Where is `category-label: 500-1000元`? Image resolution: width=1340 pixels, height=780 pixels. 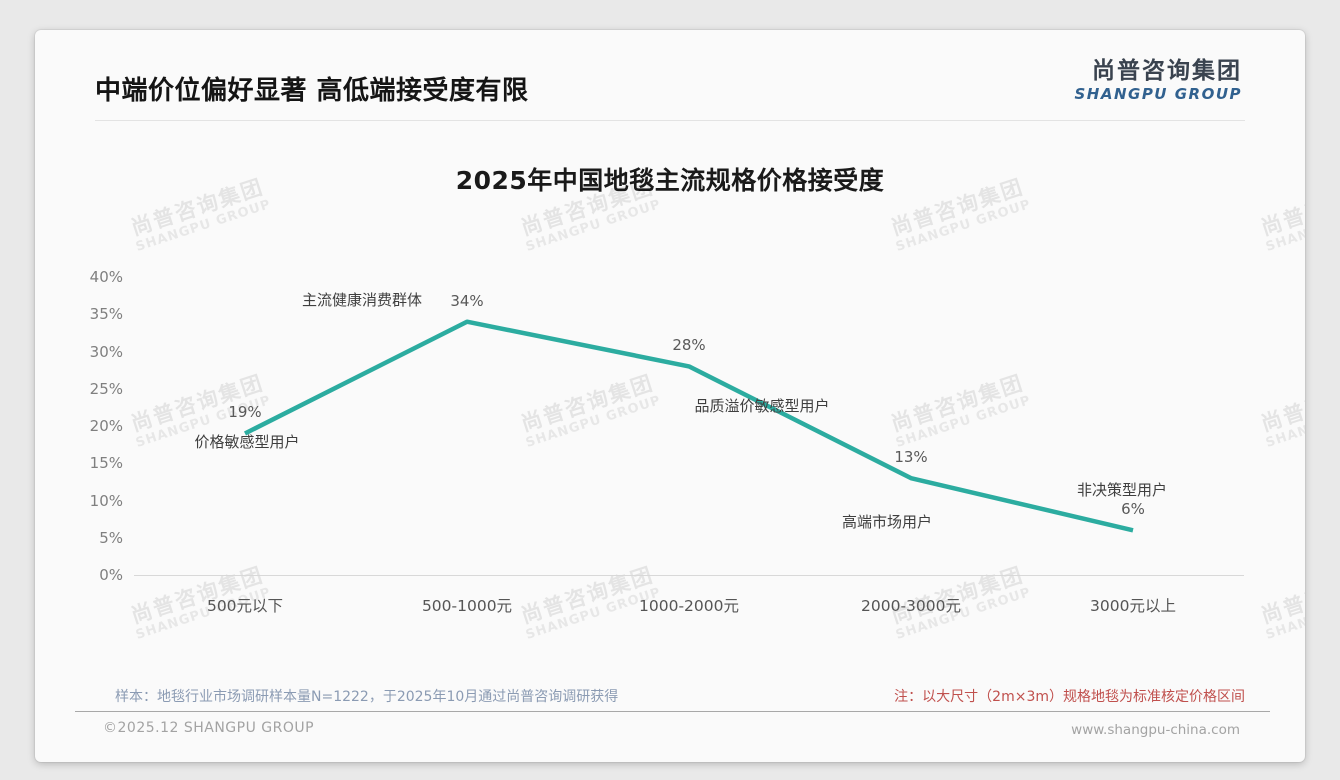
category-label: 500-1000元 is located at coordinates (467, 606).